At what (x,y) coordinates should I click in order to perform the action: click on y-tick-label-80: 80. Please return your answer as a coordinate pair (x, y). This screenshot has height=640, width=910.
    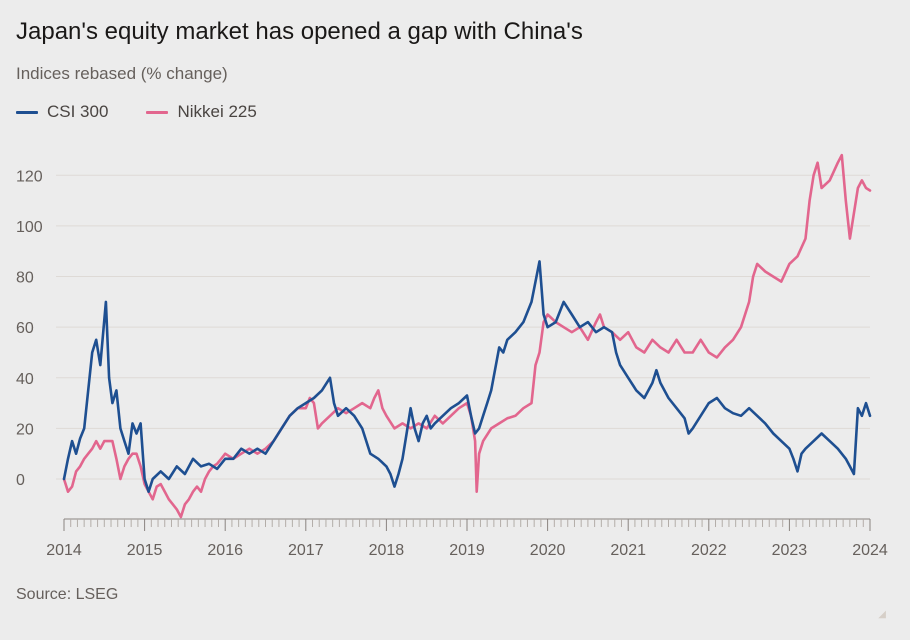
    Looking at the image, I should click on (25, 278).